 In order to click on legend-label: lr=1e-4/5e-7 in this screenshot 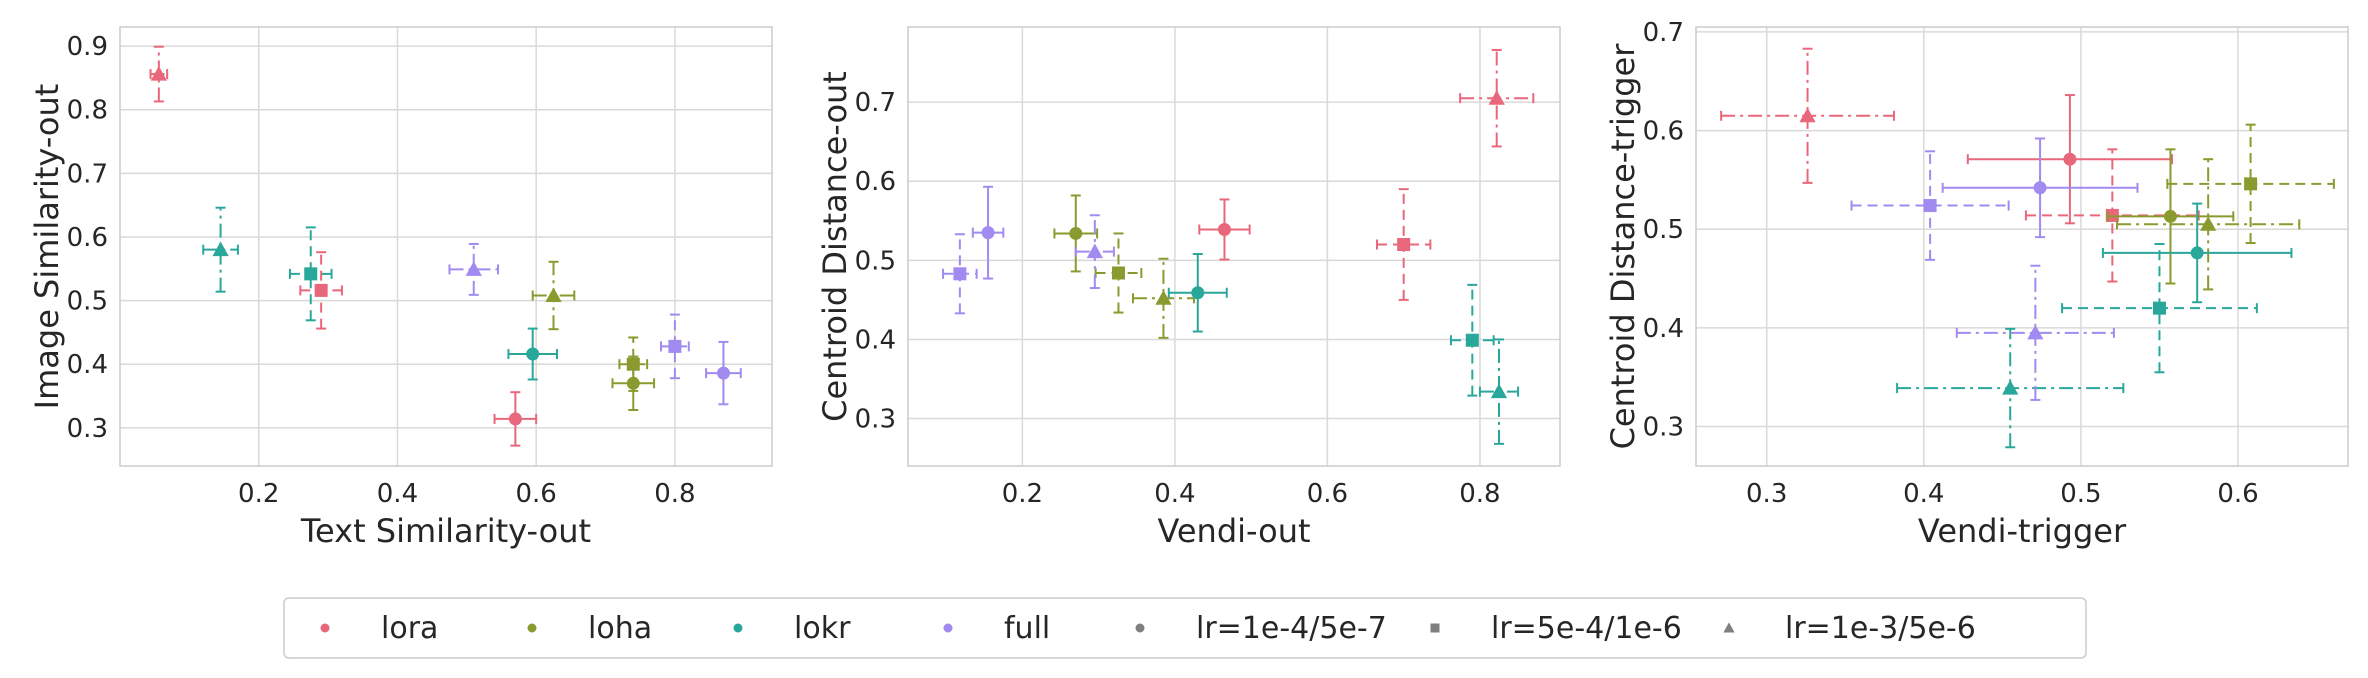, I will do `click(1291, 628)`.